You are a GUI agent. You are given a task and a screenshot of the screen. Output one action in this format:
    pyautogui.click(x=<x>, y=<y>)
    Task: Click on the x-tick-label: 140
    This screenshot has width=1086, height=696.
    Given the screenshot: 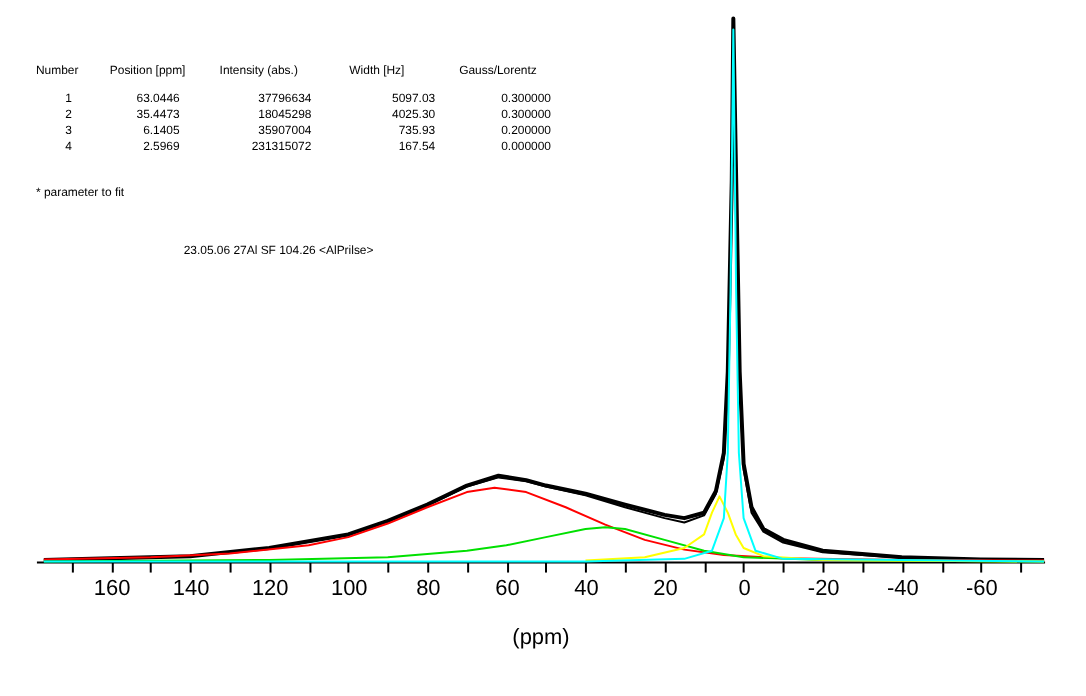 What is the action you would take?
    pyautogui.click(x=191, y=588)
    